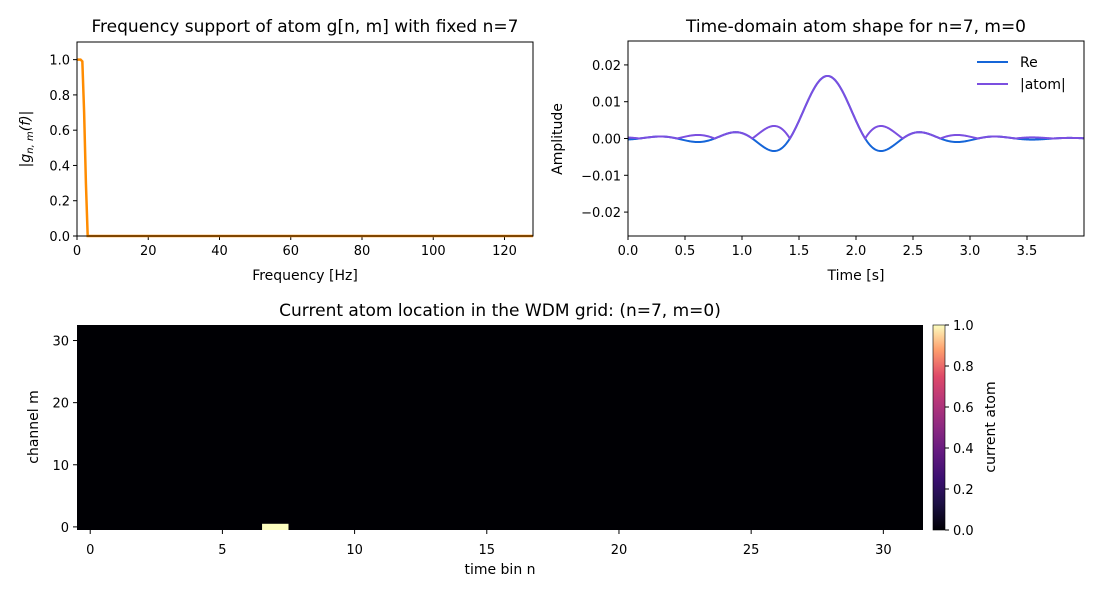 The width and height of the screenshot is (1100, 594). I want to click on x-tick-label: 80, so click(362, 251).